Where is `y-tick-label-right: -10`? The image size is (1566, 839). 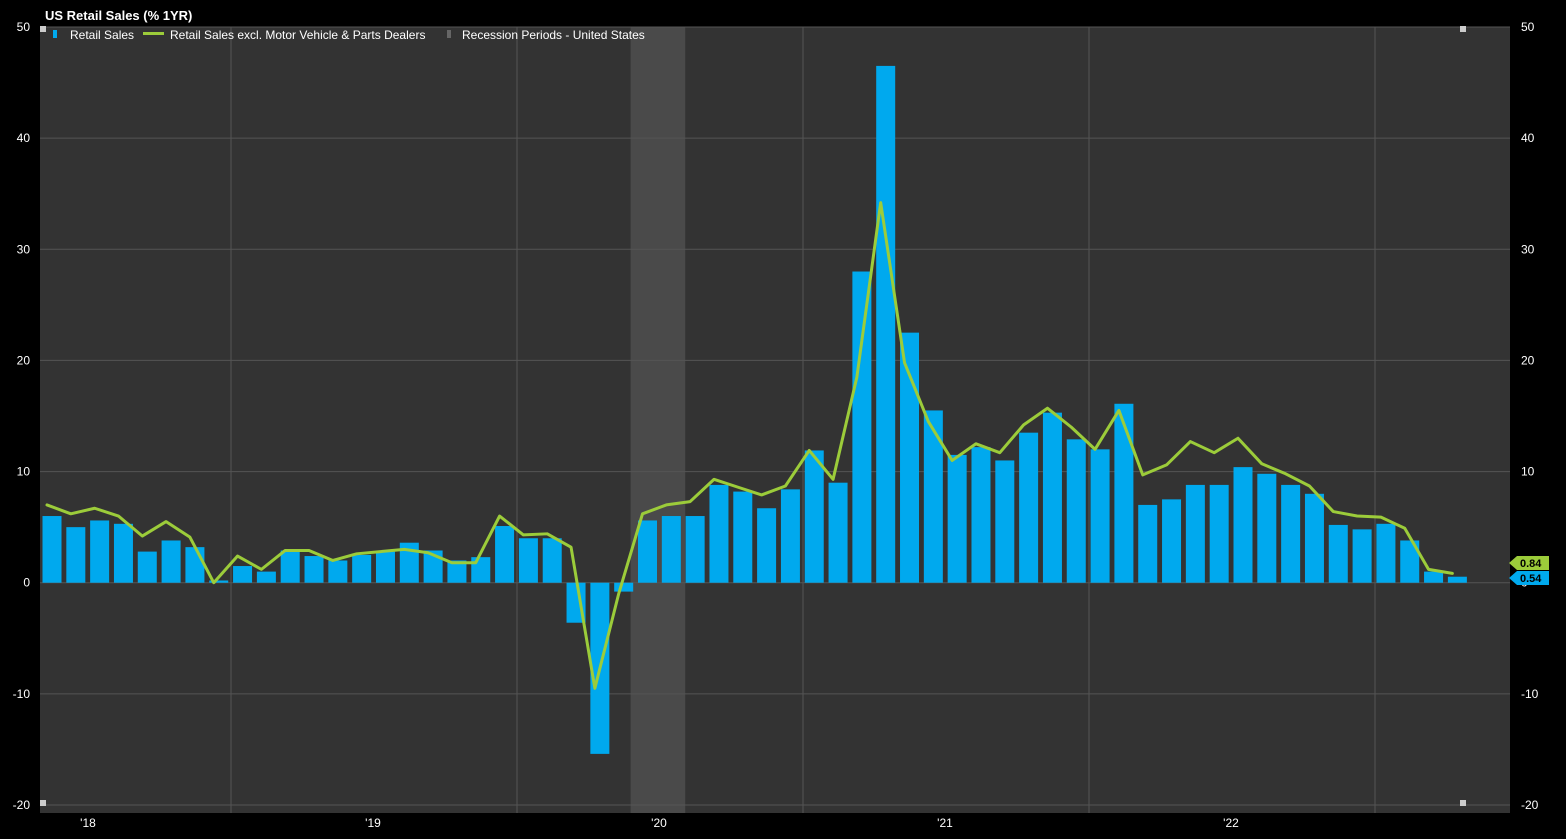
y-tick-label-right: -10 is located at coordinates (1530, 694).